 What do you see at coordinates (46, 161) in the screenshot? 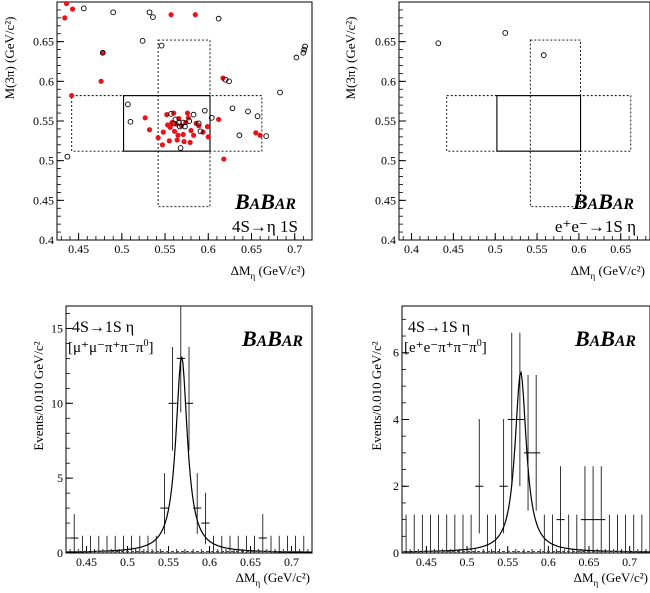
I see `y-tick-label: 0.5` at bounding box center [46, 161].